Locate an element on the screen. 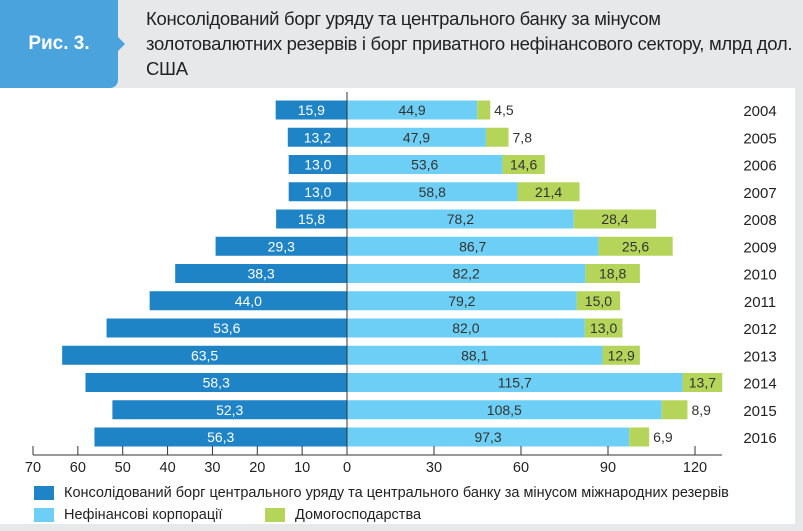  data-label-government: 15,9 is located at coordinates (311, 110).